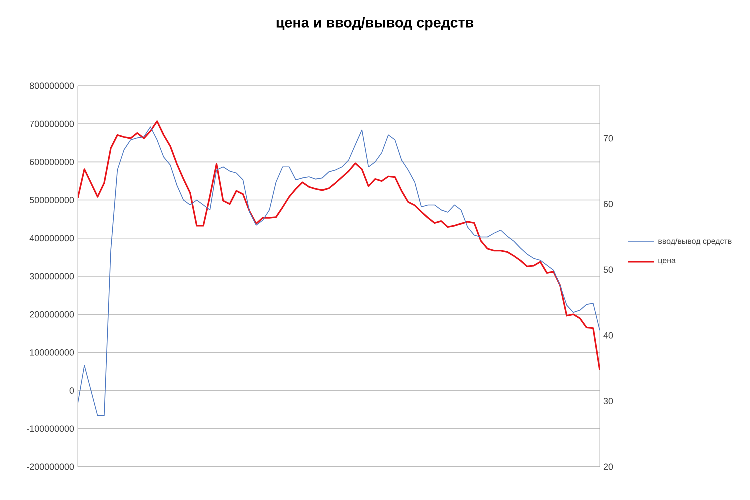 The image size is (750, 500). I want to click on y-tick-label: 200000000, so click(52, 314).